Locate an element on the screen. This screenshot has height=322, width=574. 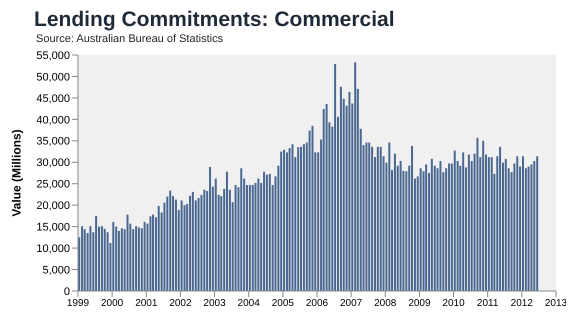
y-axis-title: Value (Millions) is located at coordinates (16, 173).